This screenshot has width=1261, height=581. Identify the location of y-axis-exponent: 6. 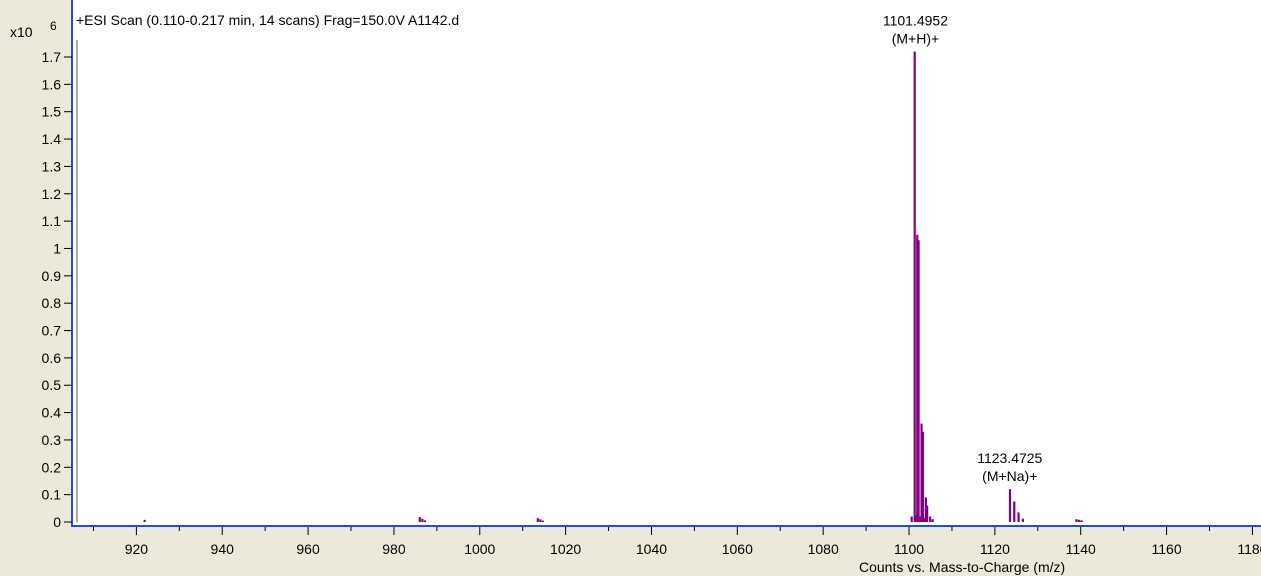
(53, 26).